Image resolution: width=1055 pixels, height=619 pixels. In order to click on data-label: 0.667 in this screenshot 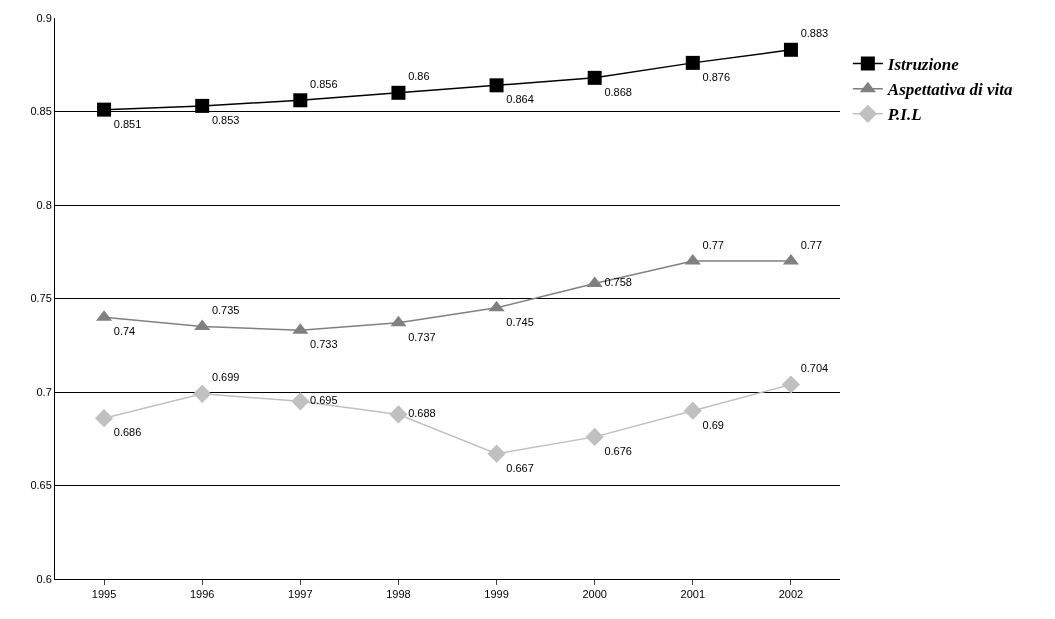, I will do `click(520, 467)`.